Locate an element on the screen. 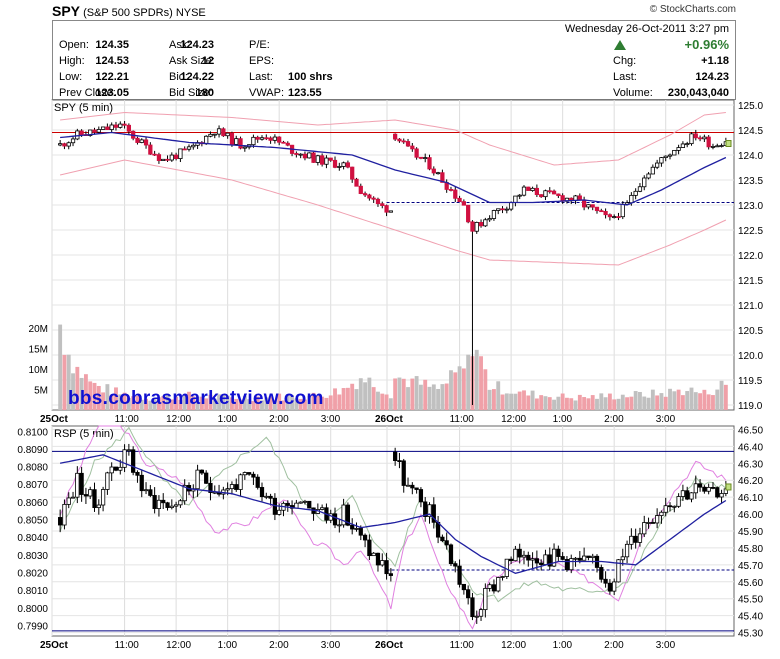 The height and width of the screenshot is (659, 780). x-tick-label: 11:00 is located at coordinates (127, 645).